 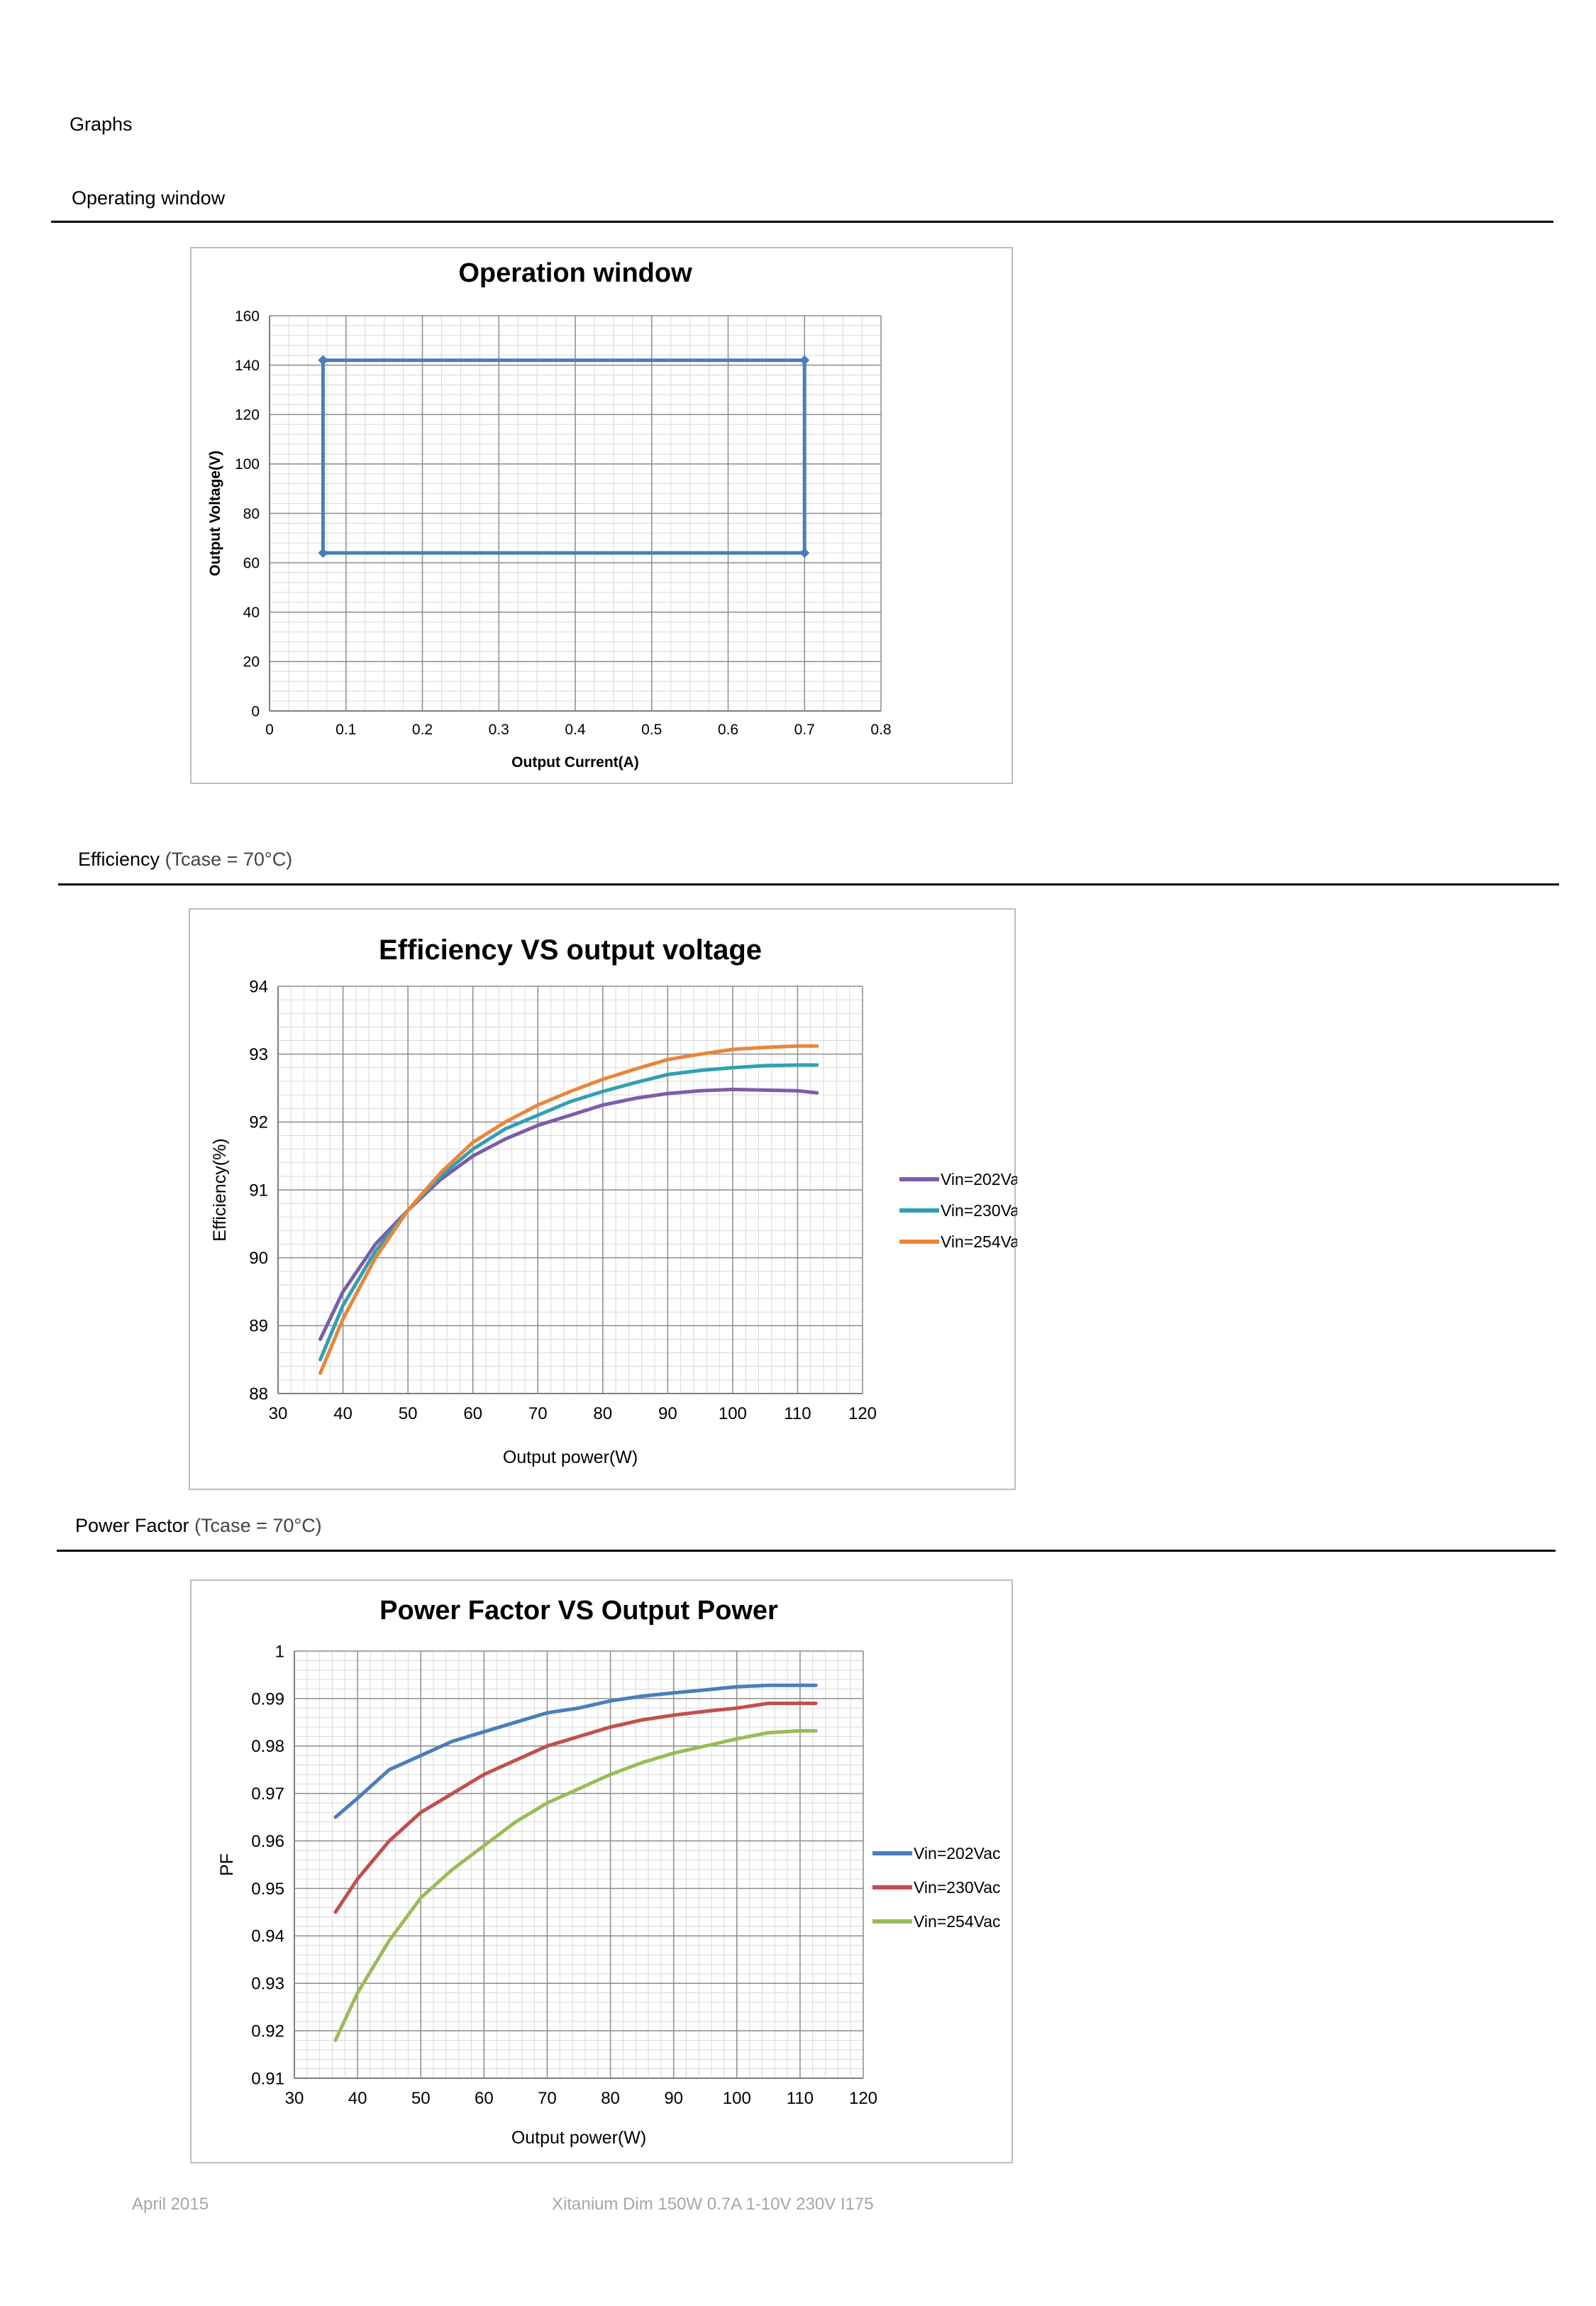 I want to click on y-tick-label: 0.98, so click(x=267, y=1746).